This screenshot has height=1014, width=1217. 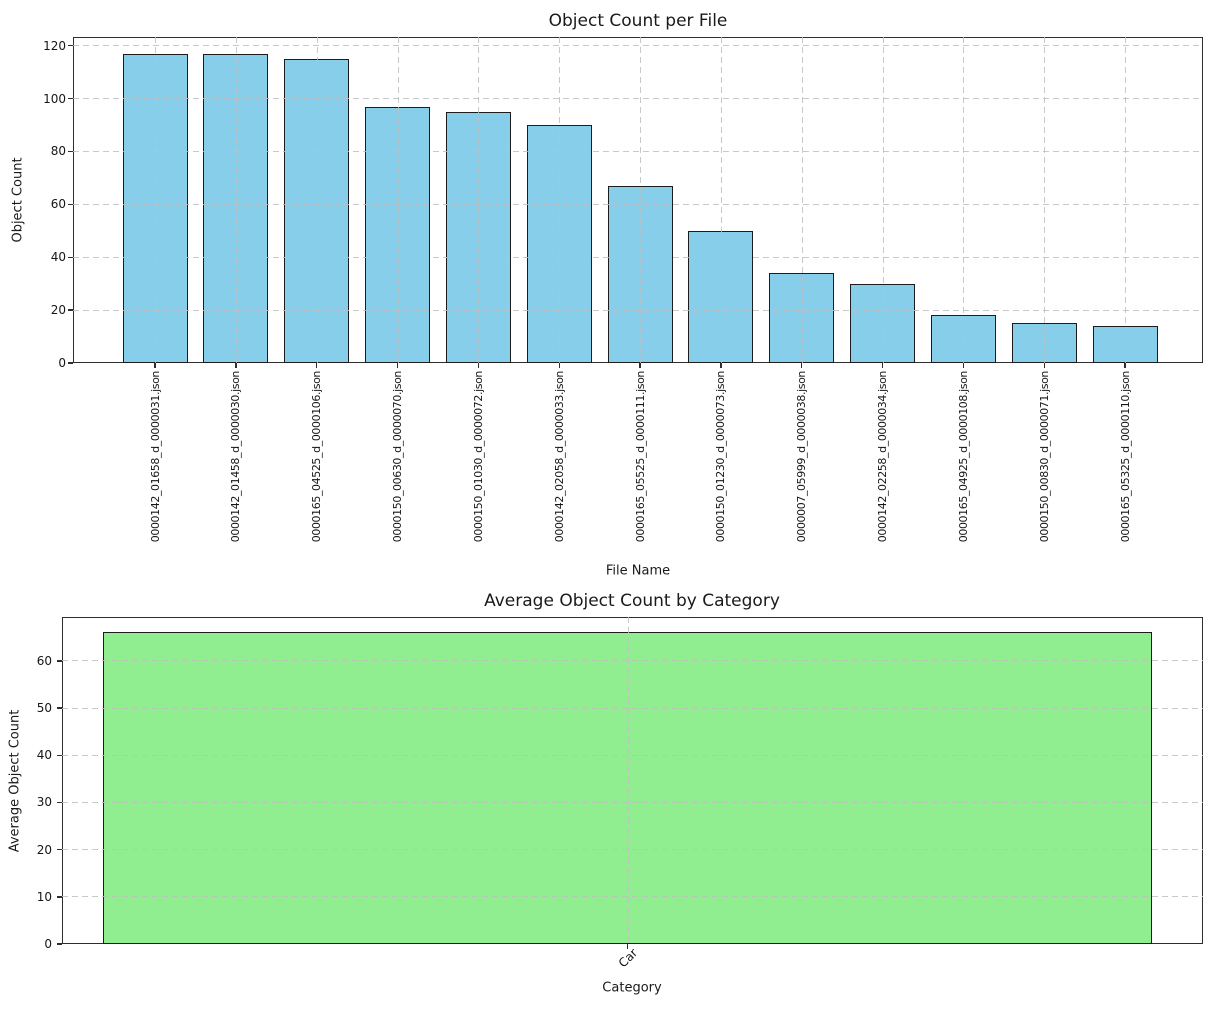 I want to click on y-tick-label: 10, so click(x=44, y=896).